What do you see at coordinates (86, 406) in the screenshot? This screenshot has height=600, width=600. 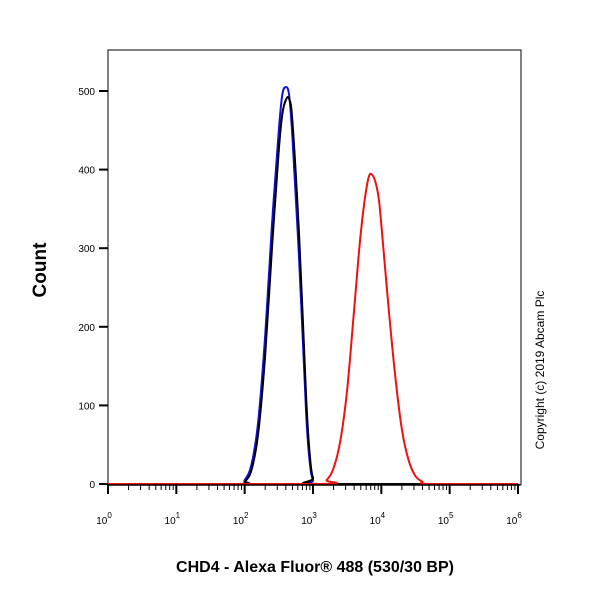 I see `y-tick-label: 100` at bounding box center [86, 406].